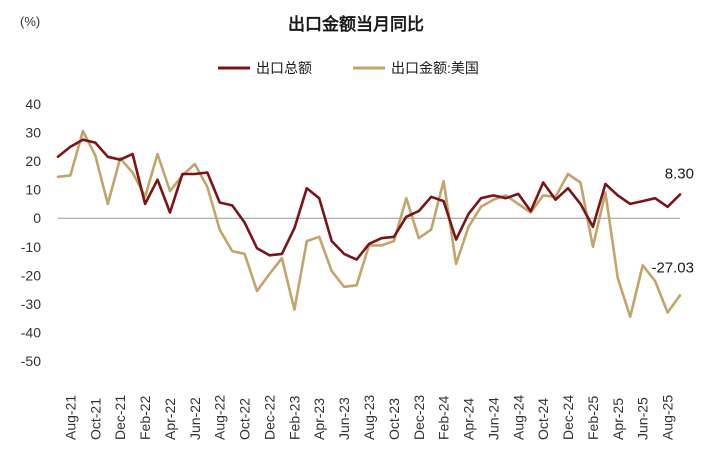 This screenshot has height=452, width=713. Describe the element at coordinates (348, 68) in the screenshot. I see `legend: 出口总额 出口金额:美国` at that location.